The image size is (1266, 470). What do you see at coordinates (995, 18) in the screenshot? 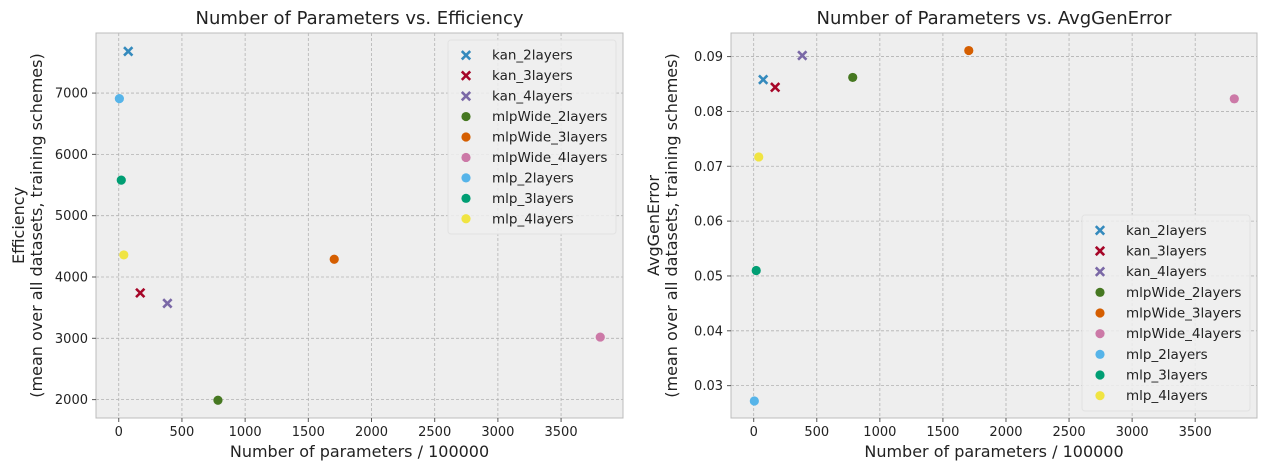
I see `chart-title: Number of Parameters vs. AvgGenError` at bounding box center [995, 18].